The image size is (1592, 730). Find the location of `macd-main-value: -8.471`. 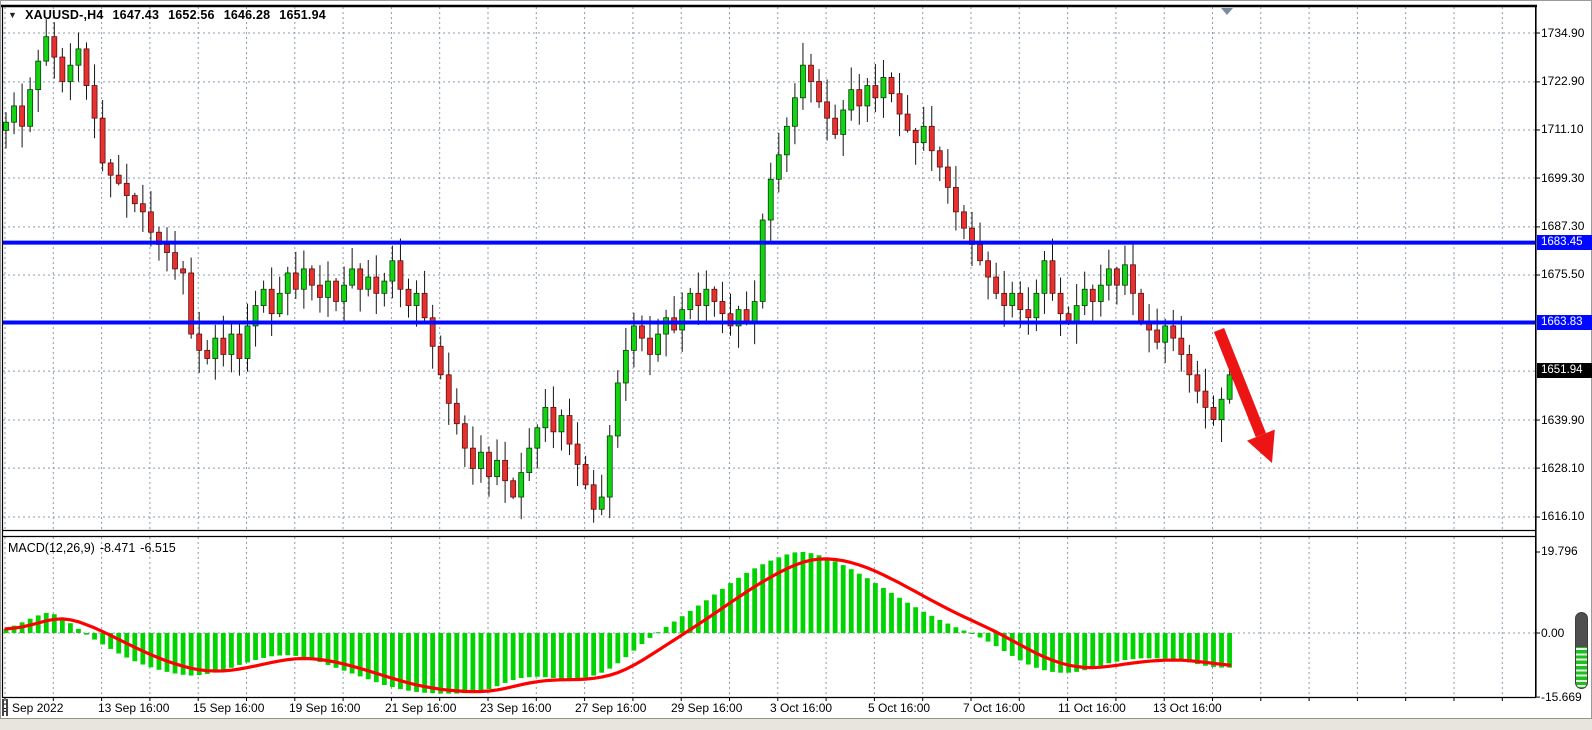

macd-main-value: -8.471 is located at coordinates (117, 548).